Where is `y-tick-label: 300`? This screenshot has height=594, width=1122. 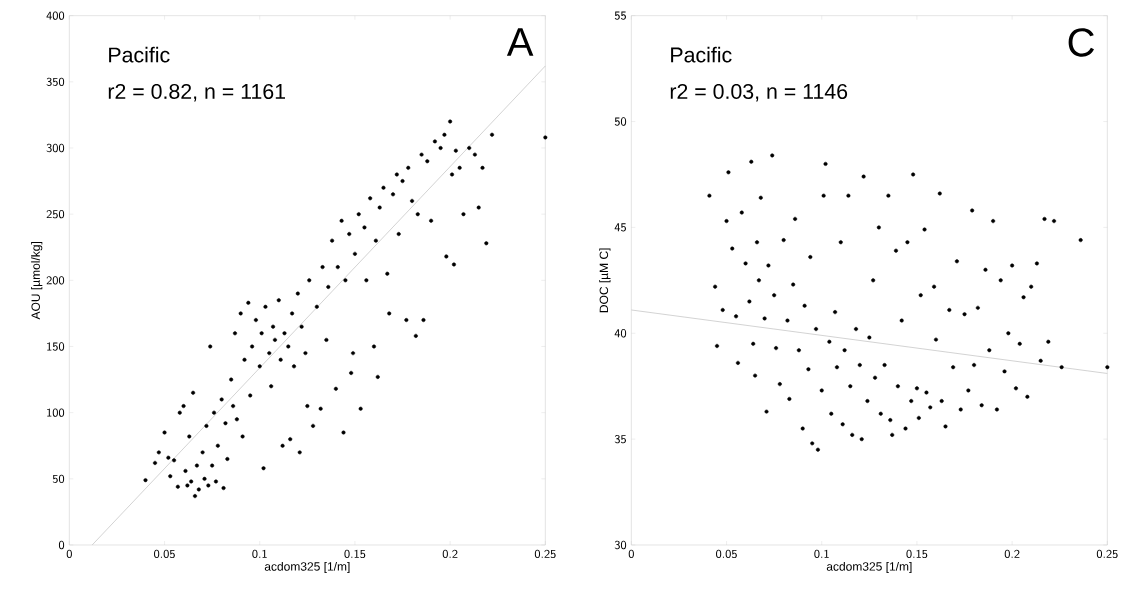 y-tick-label: 300 is located at coordinates (55, 148).